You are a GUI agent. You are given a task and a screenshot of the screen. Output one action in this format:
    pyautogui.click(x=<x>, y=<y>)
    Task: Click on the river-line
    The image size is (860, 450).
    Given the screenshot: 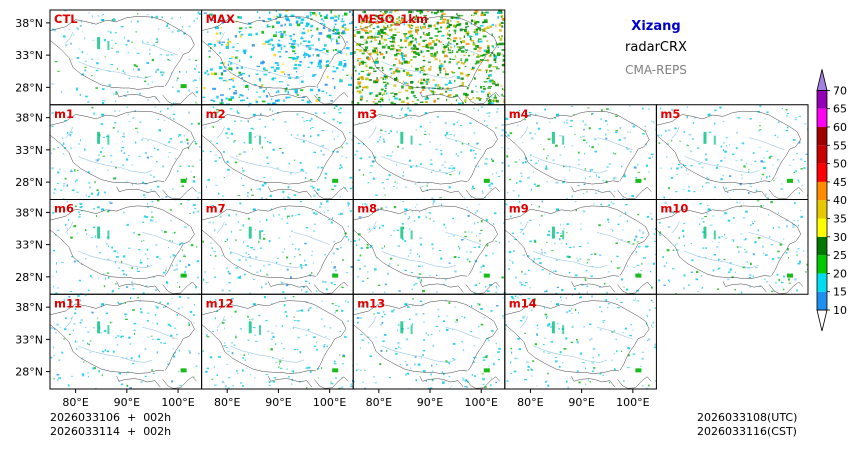 What is the action you would take?
    pyautogui.click(x=311, y=238)
    